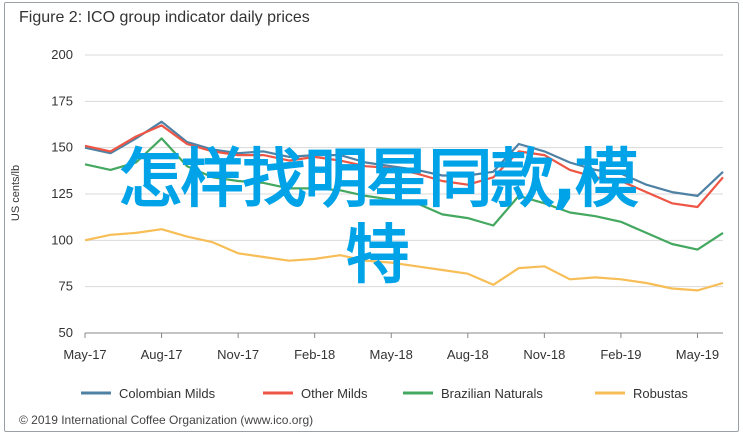 Image resolution: width=743 pixels, height=435 pixels. I want to click on y-tick-label: 50, so click(66, 332).